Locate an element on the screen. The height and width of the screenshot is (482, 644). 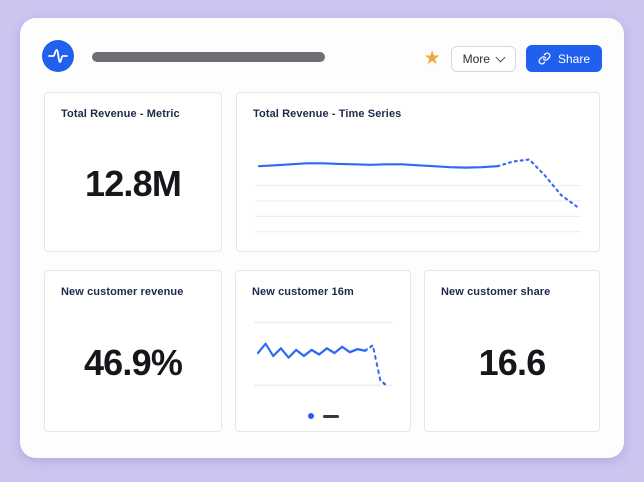
metric-value: 16.6 is located at coordinates (512, 362).